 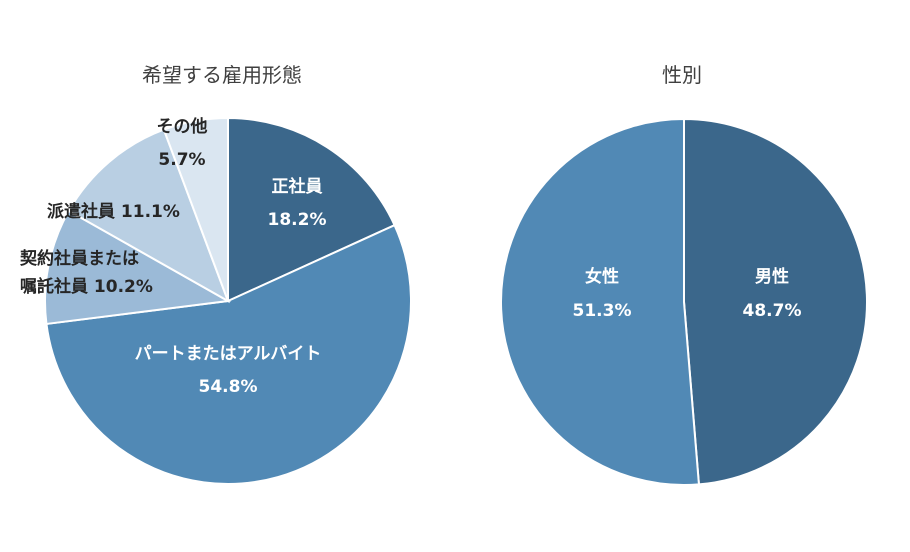 What do you see at coordinates (772, 276) in the screenshot?
I see `slice-name-label: 男性` at bounding box center [772, 276].